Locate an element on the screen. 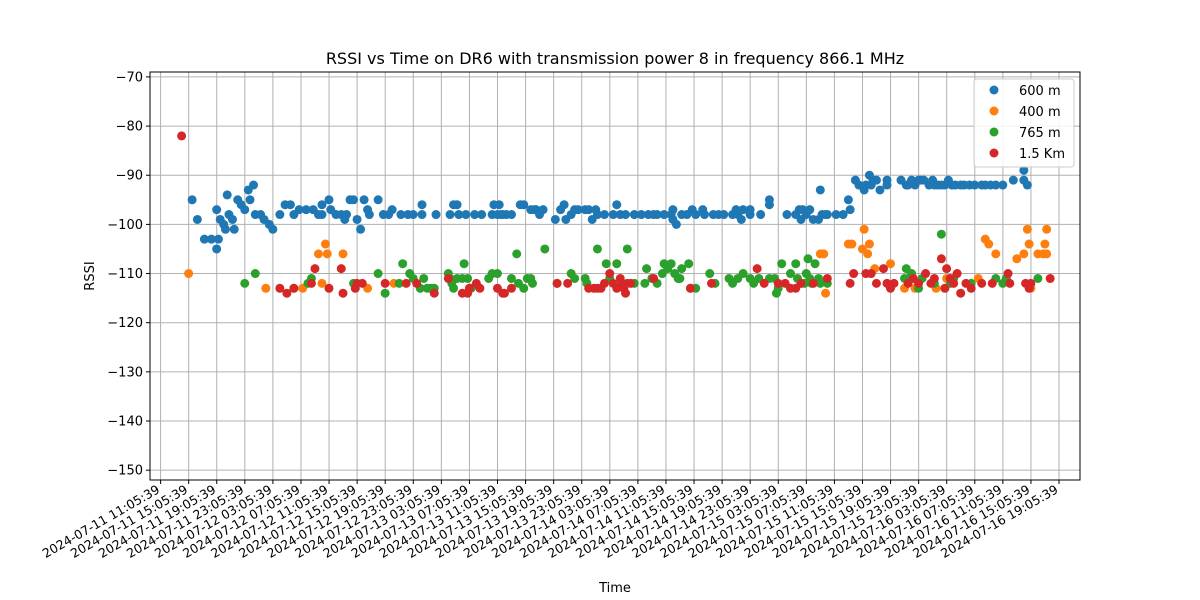 Image resolution: width=1200 pixels, height=600 pixels. legend-item-765m: 765 m is located at coordinates (1025, 133).